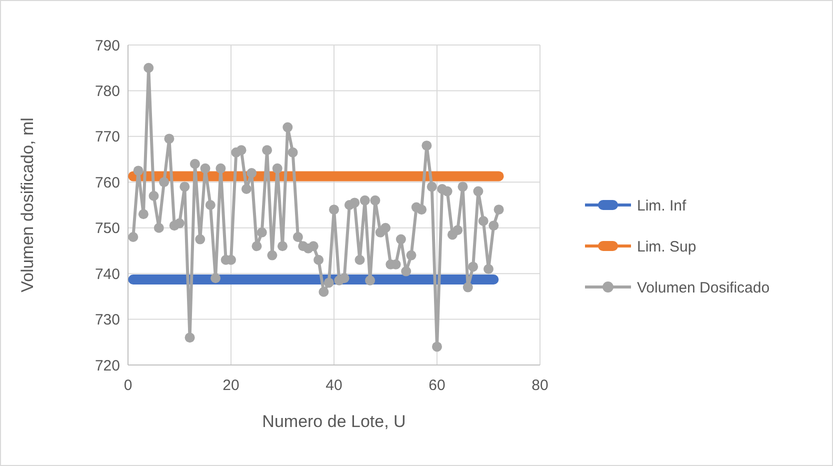 The image size is (833, 466). Describe the element at coordinates (662, 205) in the screenshot. I see `legend-label: Lim. Inf` at that location.